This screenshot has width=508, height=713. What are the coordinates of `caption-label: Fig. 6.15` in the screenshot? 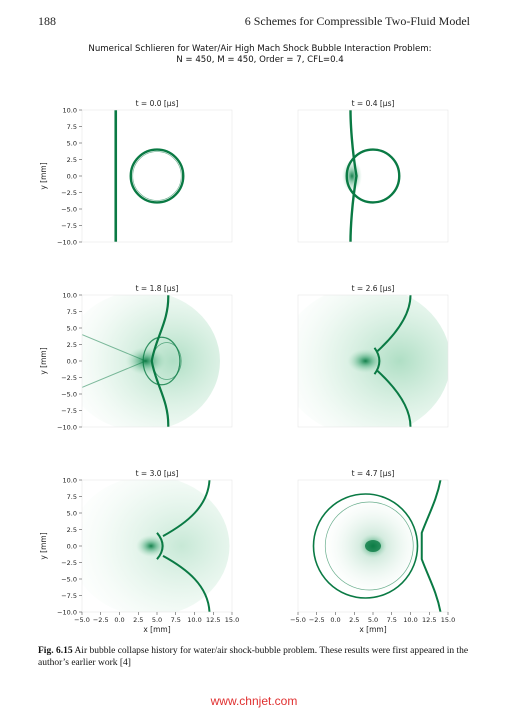 It's located at (55, 651).